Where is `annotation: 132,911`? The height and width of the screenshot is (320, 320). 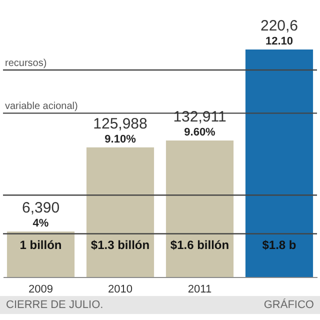 annotation: 132,911 is located at coordinates (199, 117).